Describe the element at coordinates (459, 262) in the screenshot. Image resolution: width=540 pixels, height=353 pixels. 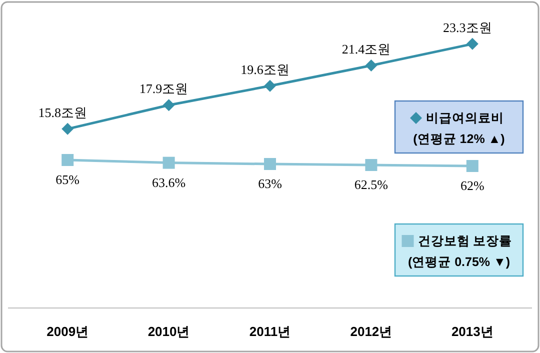
I see `annotation: (연평균 0.75% ▼)` at that location.